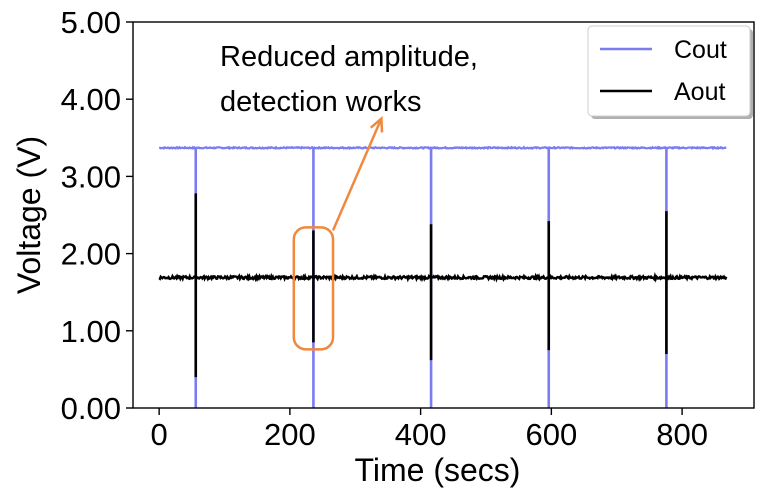  Describe the element at coordinates (357, 174) in the screenshot. I see `annotation-arrow-shaft` at that location.